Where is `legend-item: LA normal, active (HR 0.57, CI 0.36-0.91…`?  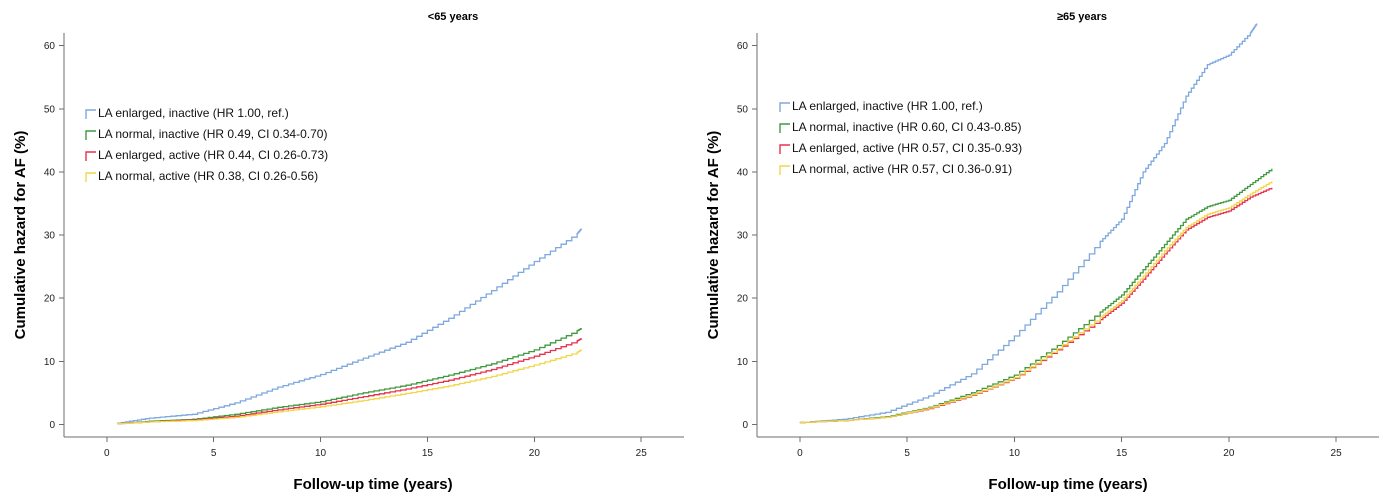 legend-item: LA normal, active (HR 0.57, CI 0.36-0.91… is located at coordinates (895, 169).